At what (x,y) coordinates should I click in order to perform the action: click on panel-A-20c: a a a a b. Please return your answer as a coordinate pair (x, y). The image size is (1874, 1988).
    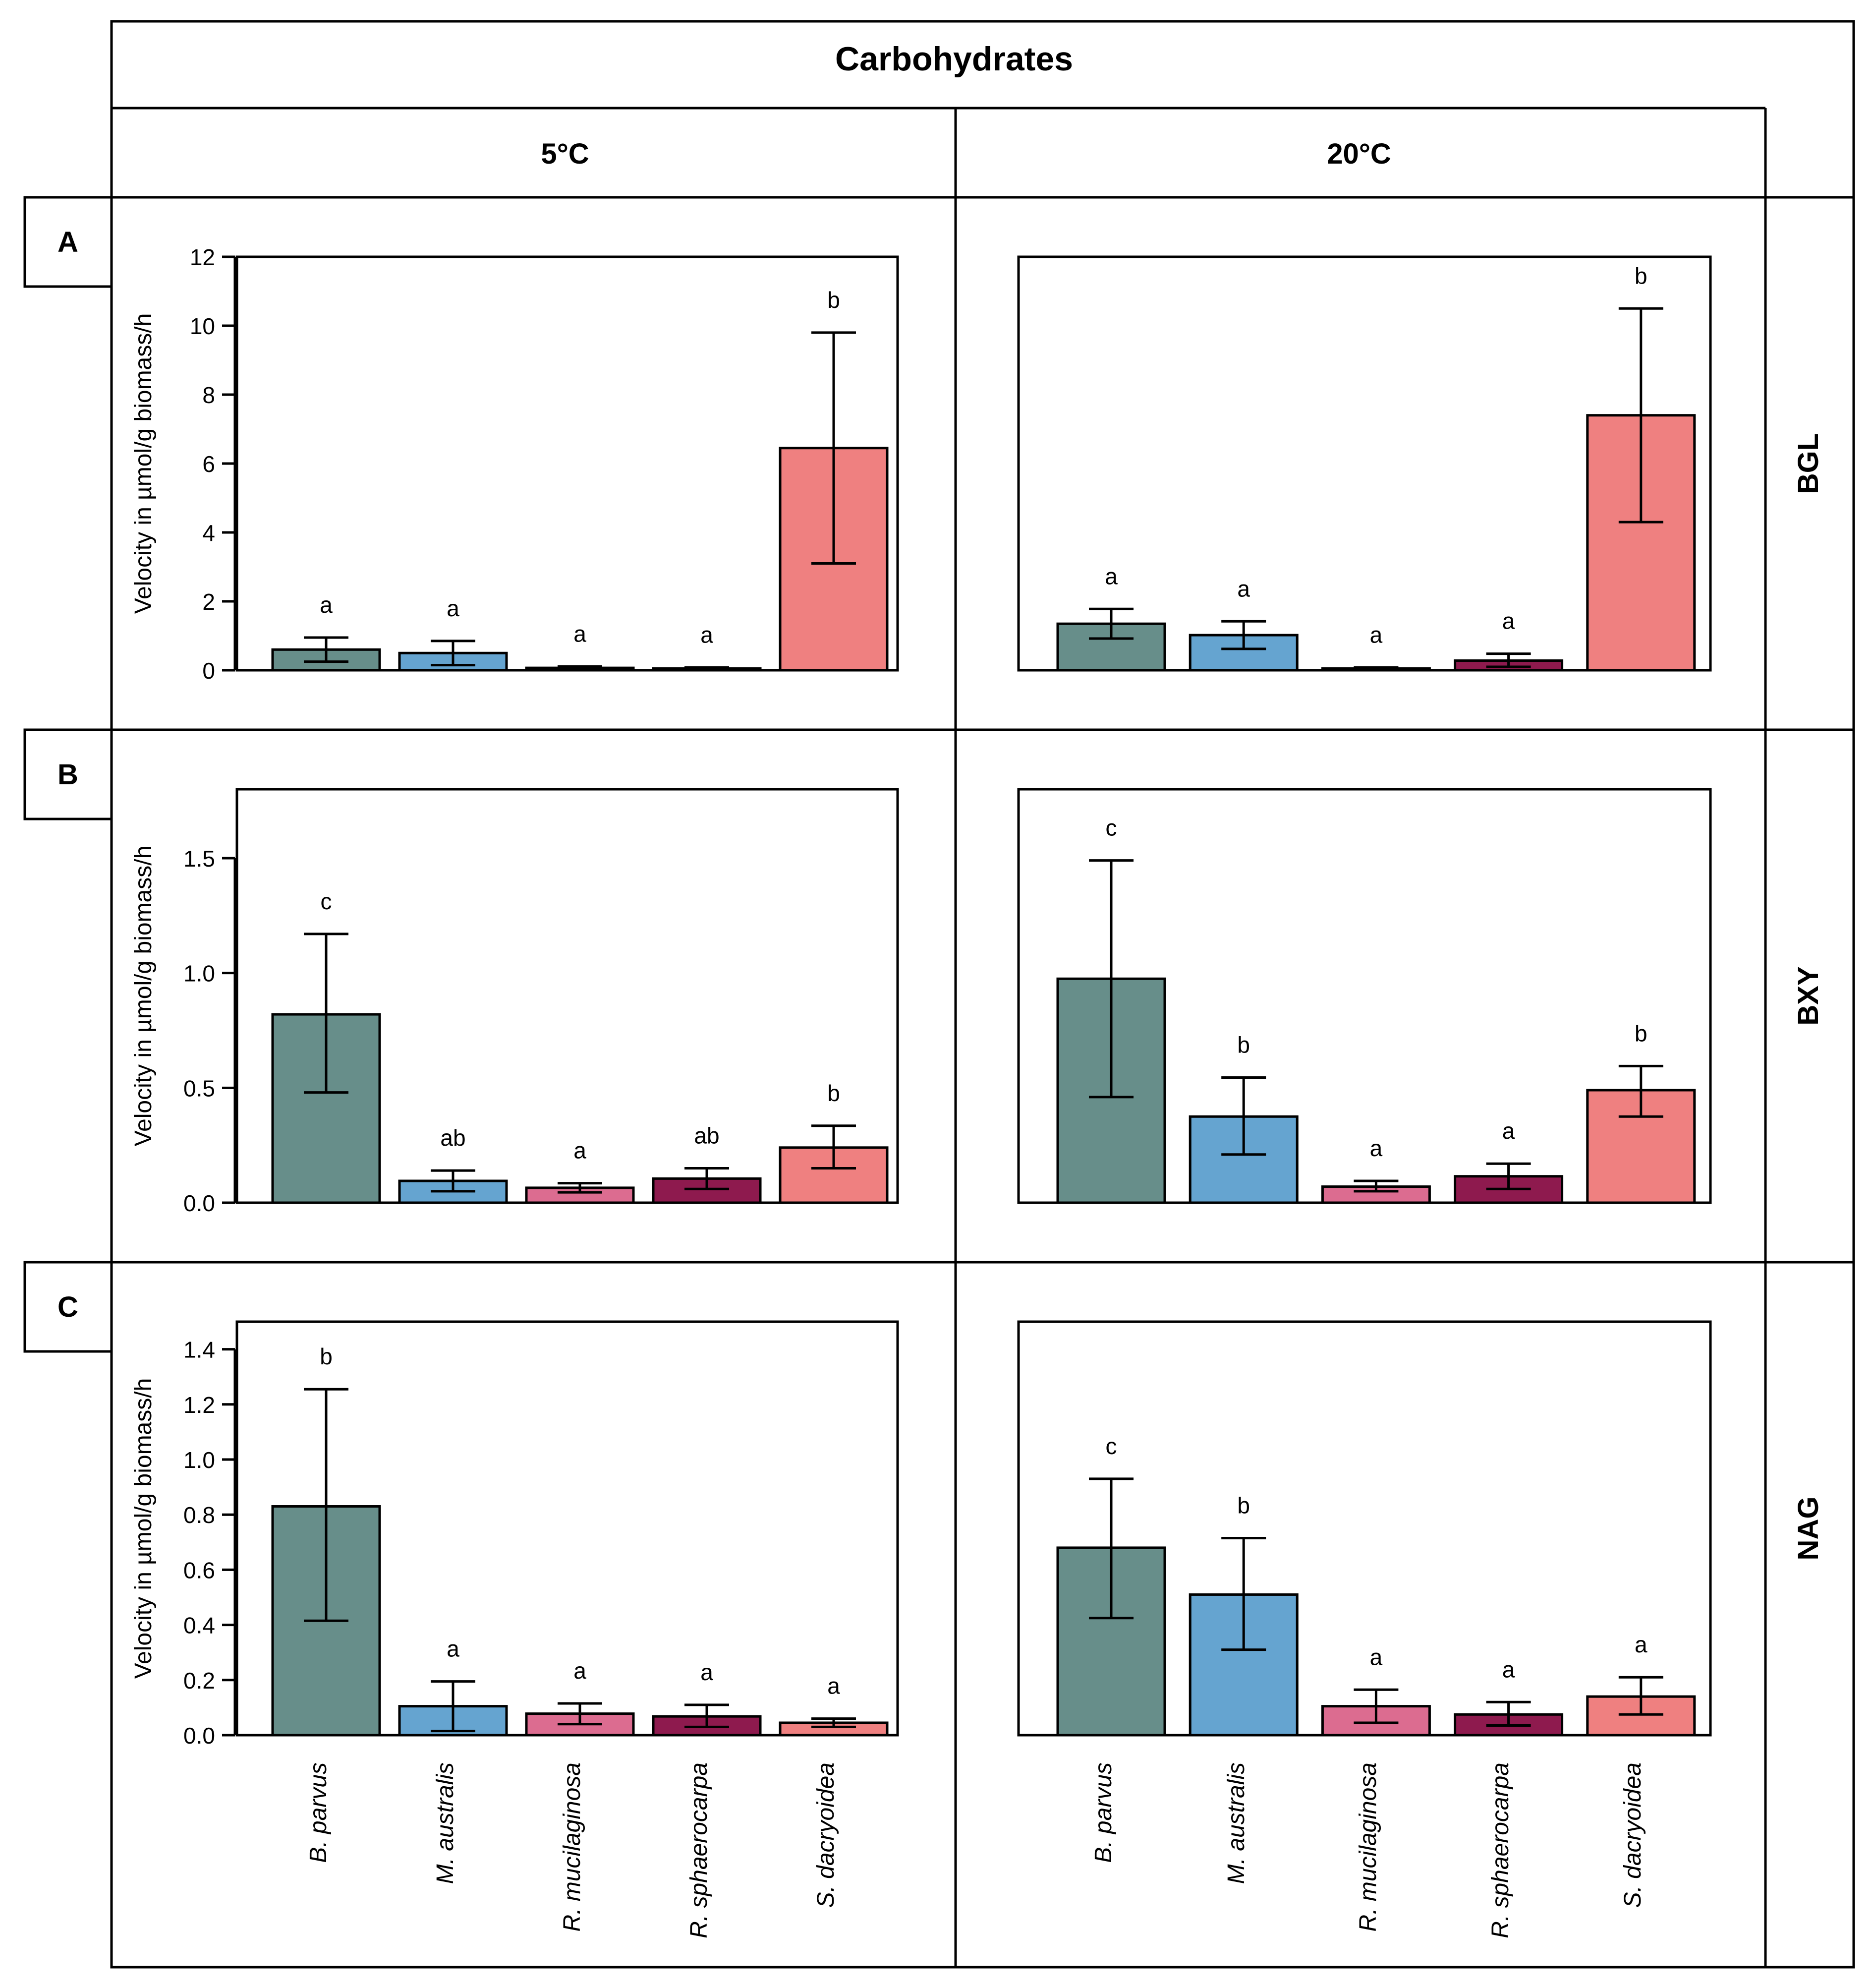
    Looking at the image, I should click on (1364, 463).